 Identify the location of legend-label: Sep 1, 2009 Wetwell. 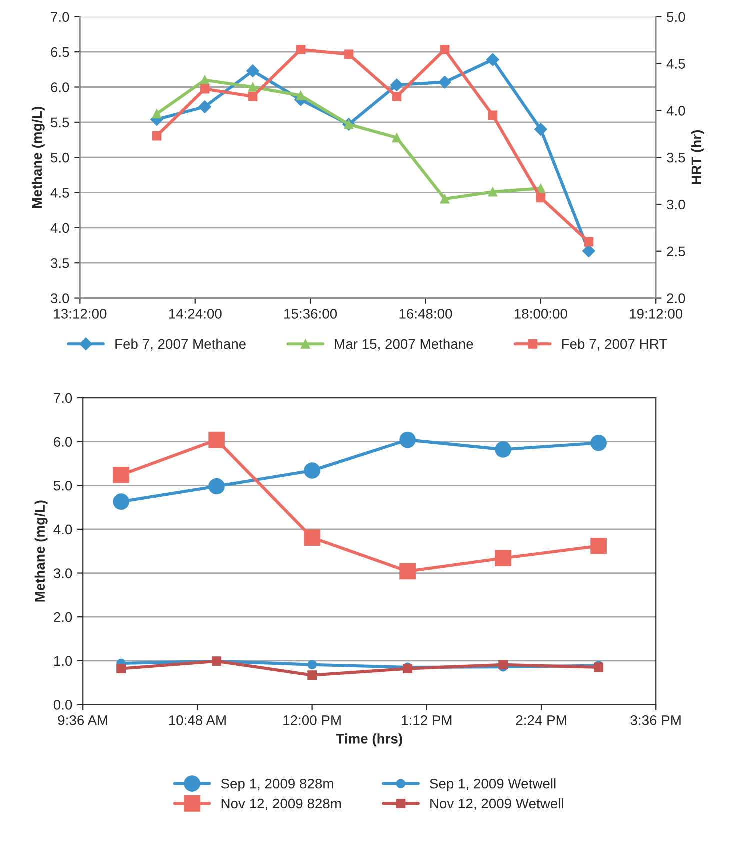
(493, 785).